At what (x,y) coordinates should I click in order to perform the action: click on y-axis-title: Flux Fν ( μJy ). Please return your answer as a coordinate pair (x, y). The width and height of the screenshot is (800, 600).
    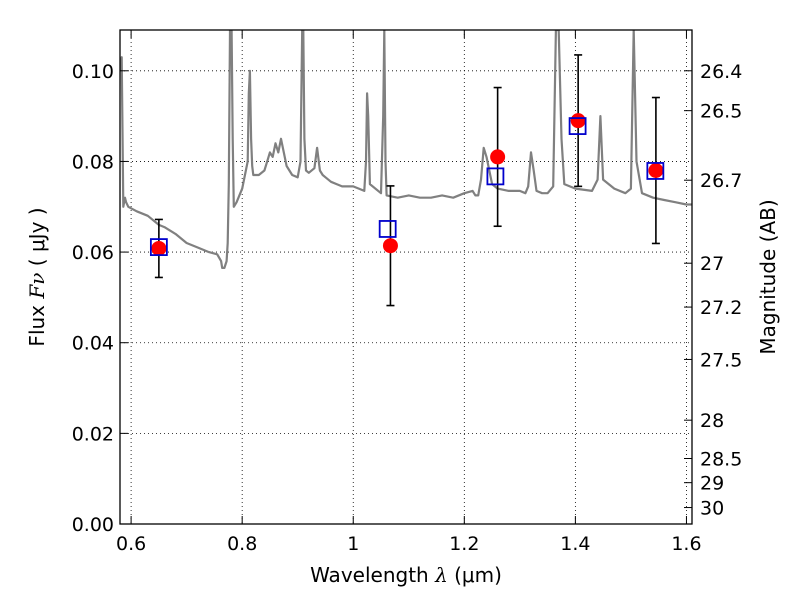
    Looking at the image, I should click on (37, 276).